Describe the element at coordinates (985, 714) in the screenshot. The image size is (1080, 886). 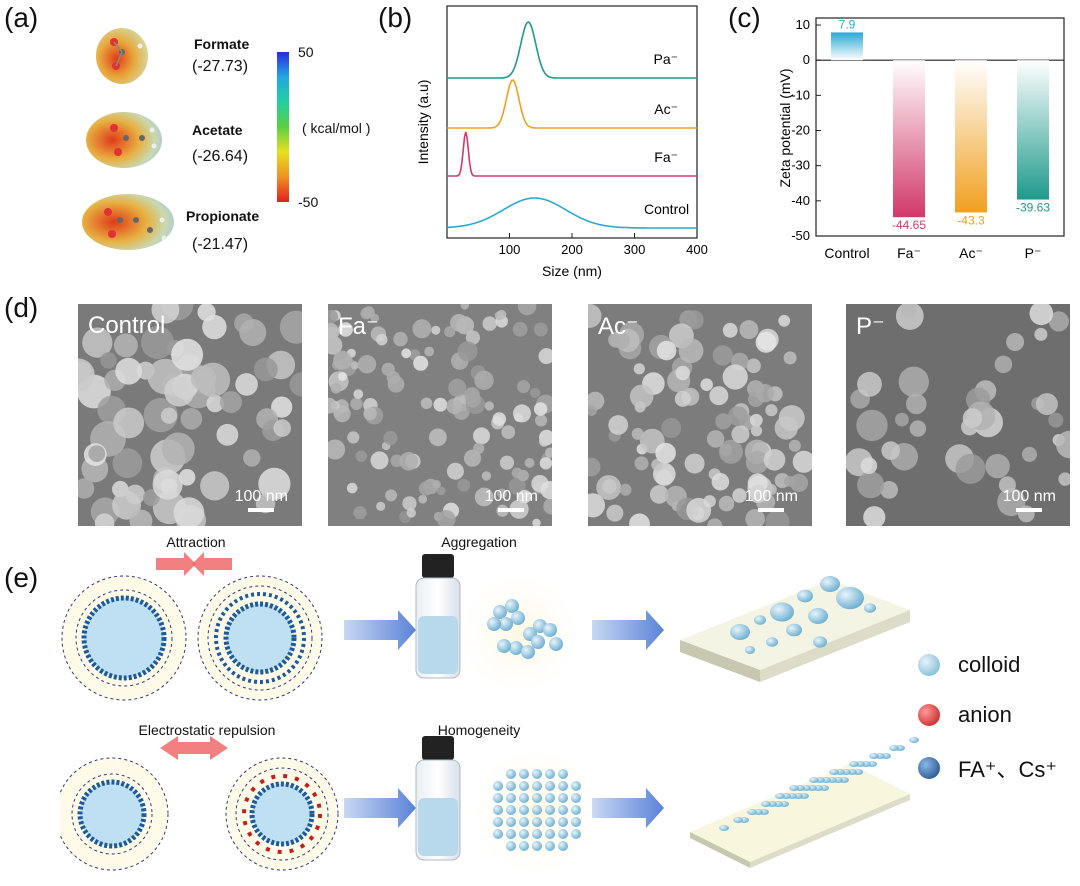
I see `legend-anion-label: anion` at that location.